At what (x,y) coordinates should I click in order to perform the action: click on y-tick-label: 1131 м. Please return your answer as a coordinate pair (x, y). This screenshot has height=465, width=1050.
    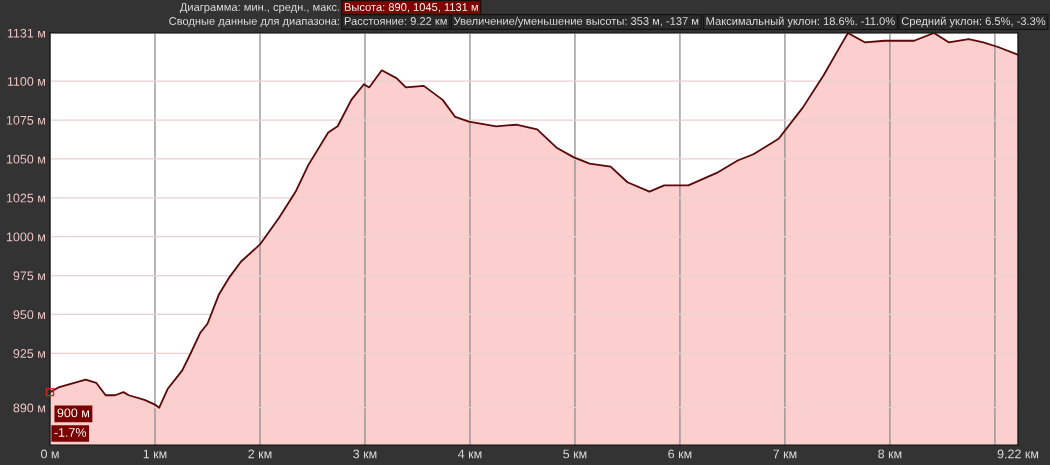
    Looking at the image, I should click on (26, 33).